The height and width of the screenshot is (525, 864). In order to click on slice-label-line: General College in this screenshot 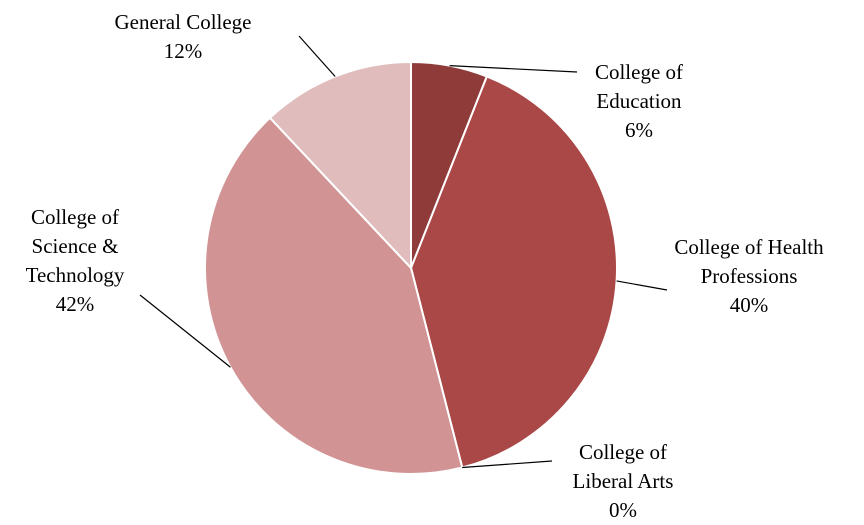, I will do `click(182, 22)`.